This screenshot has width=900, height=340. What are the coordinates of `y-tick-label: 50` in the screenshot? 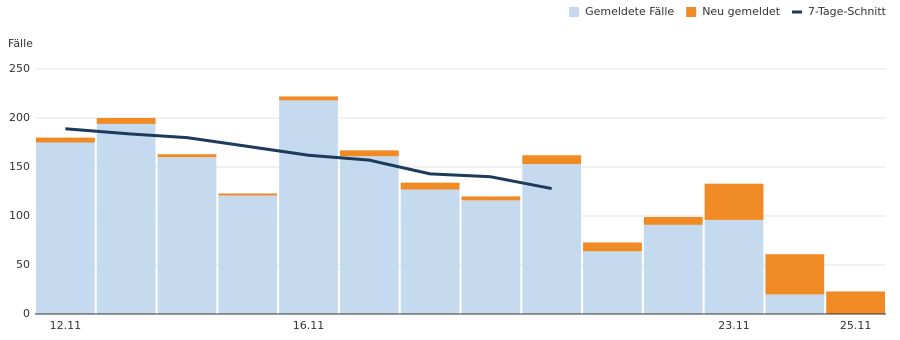 It's located at (23, 264).